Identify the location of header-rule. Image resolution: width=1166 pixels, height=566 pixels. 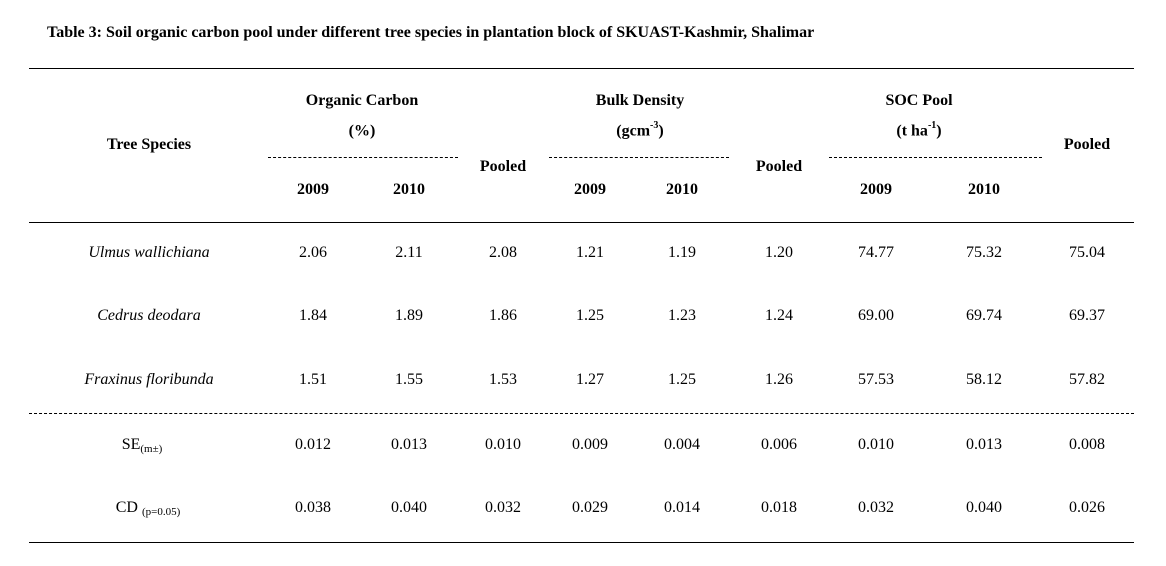
(581, 222).